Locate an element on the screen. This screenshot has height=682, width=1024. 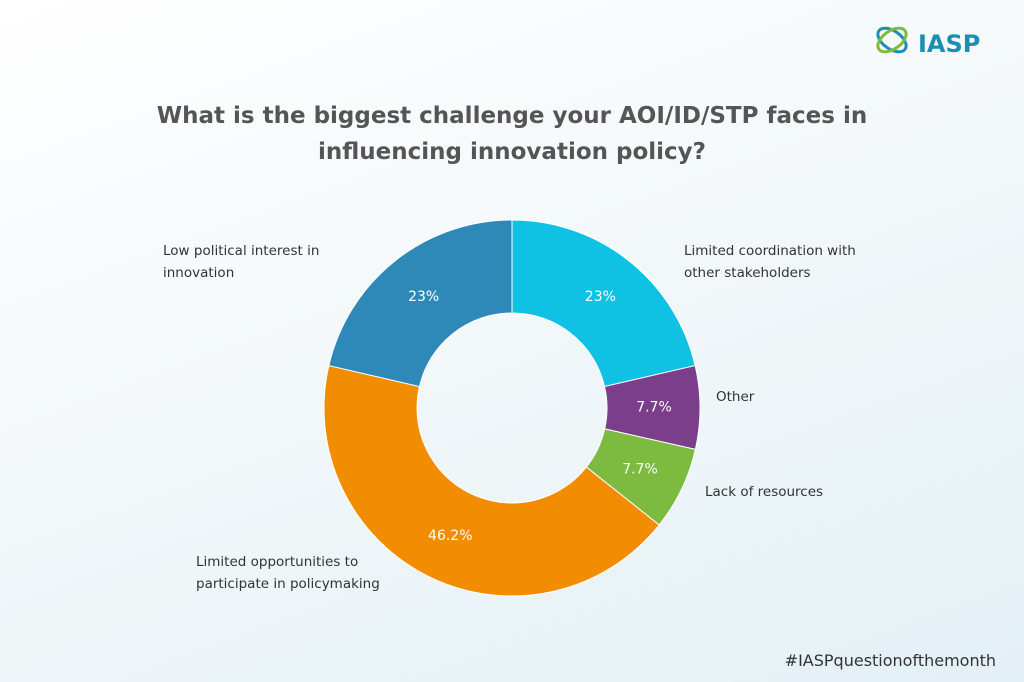
category-label: Low political interest in innovation is located at coordinates (241, 262).